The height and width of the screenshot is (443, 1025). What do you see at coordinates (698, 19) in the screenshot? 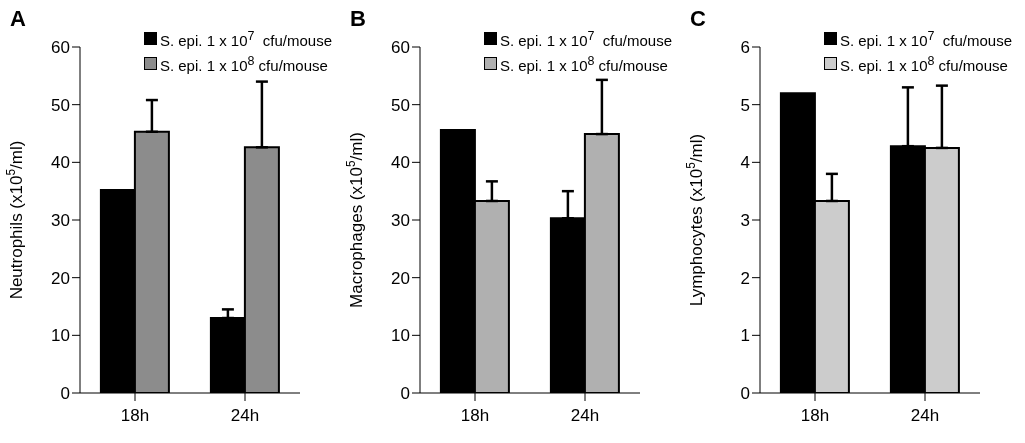
I see `chart-title: C` at bounding box center [698, 19].